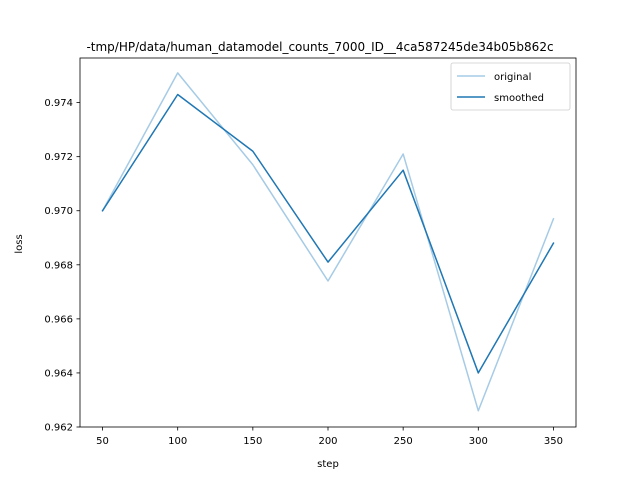  Describe the element at coordinates (58, 428) in the screenshot. I see `y-tick-label: 0.962` at that location.